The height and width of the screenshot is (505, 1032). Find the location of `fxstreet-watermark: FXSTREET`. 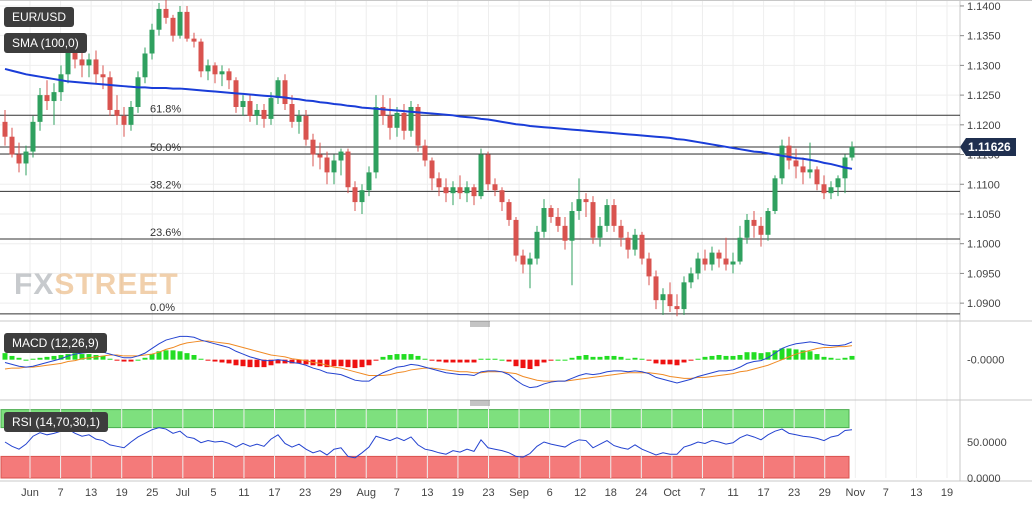

fxstreet-watermark: FXSTREET is located at coordinates (96, 285).